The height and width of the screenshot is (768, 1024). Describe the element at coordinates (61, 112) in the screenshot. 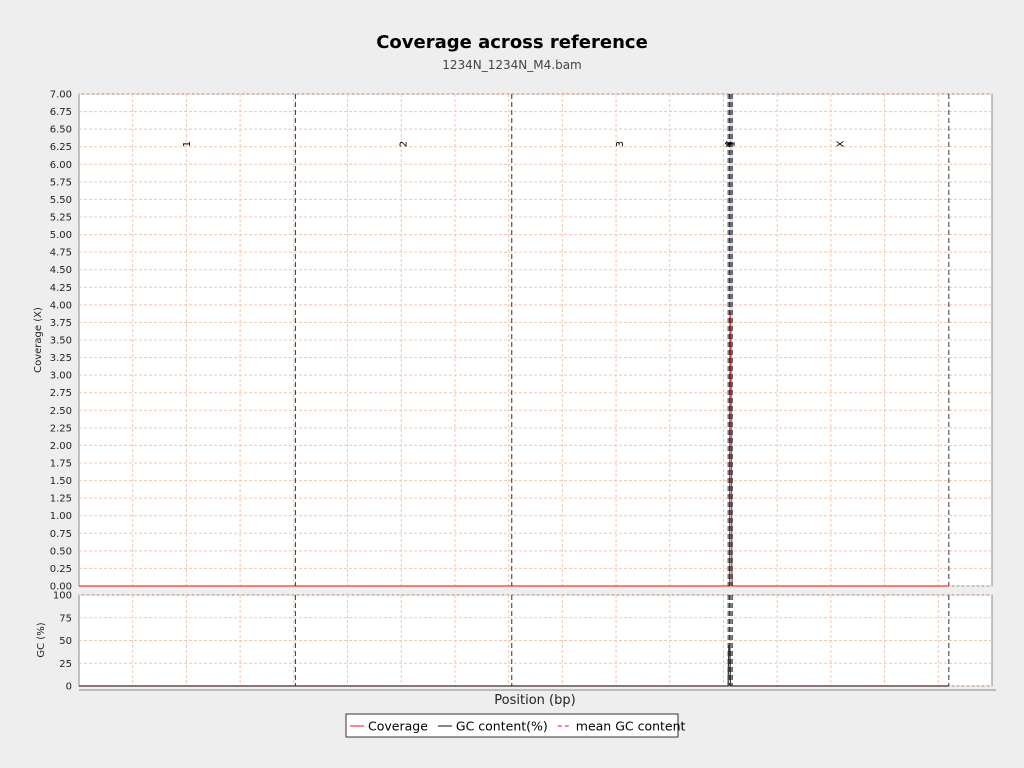

I see `coverage-tick-label: 6.75` at that location.